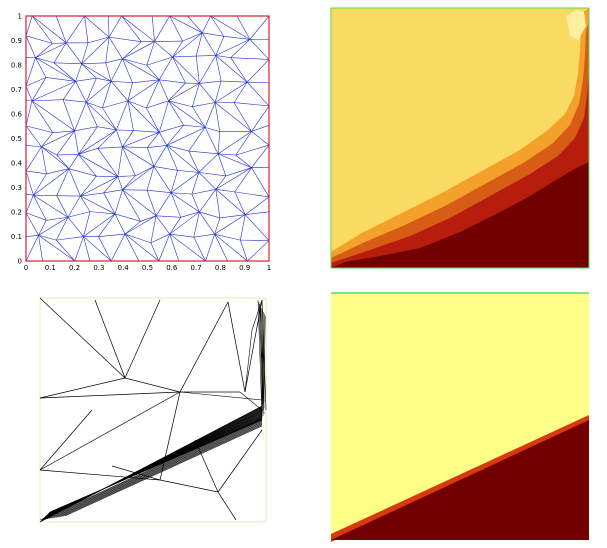  What do you see at coordinates (98, 268) in the screenshot?
I see `x-tick-label: 0.3` at bounding box center [98, 268].